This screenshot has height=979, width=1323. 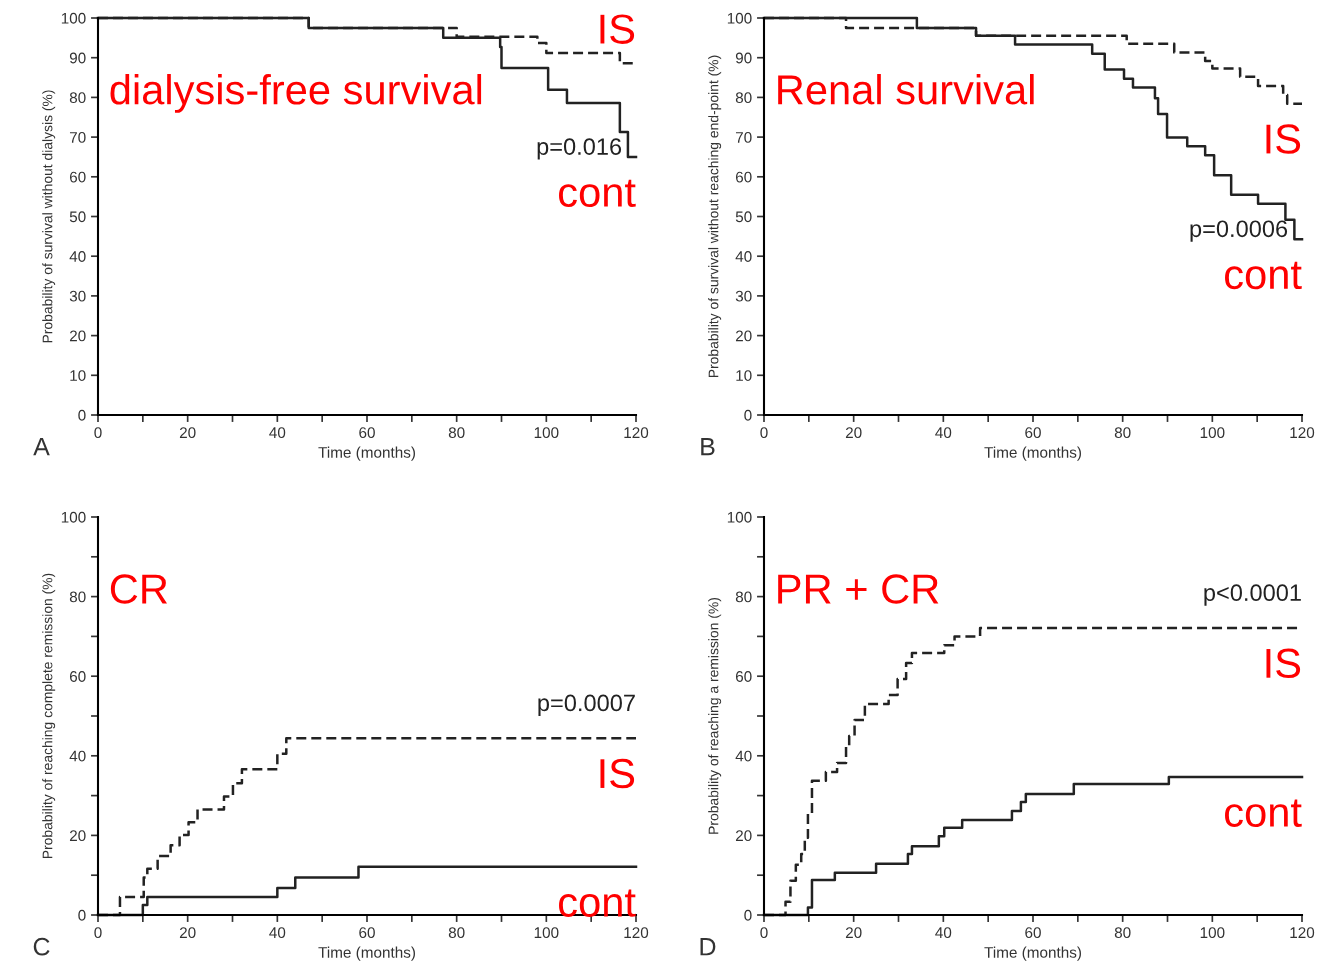 I want to click on text: PR + CR, so click(x=858, y=589).